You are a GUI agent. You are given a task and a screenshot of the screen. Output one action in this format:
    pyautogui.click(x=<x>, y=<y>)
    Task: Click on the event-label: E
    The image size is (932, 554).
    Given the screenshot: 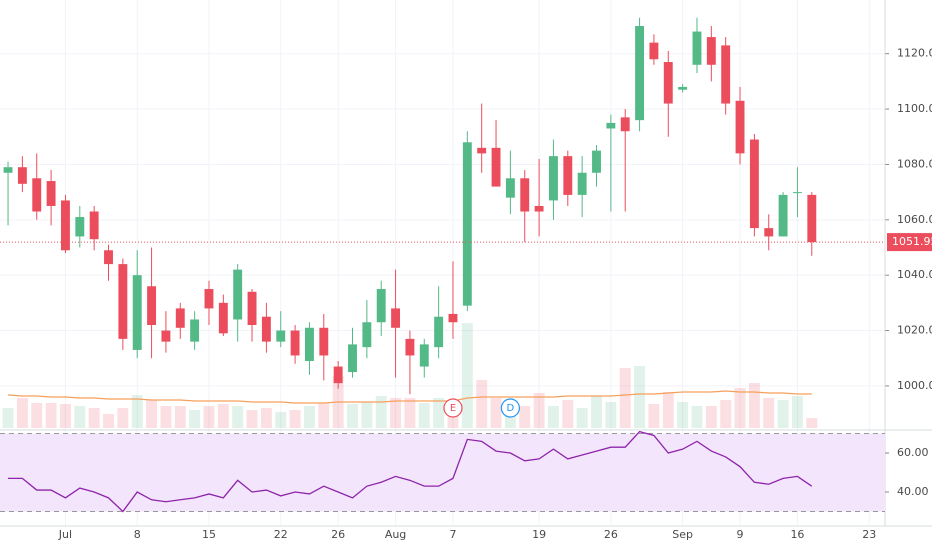 What is the action you would take?
    pyautogui.click(x=453, y=408)
    